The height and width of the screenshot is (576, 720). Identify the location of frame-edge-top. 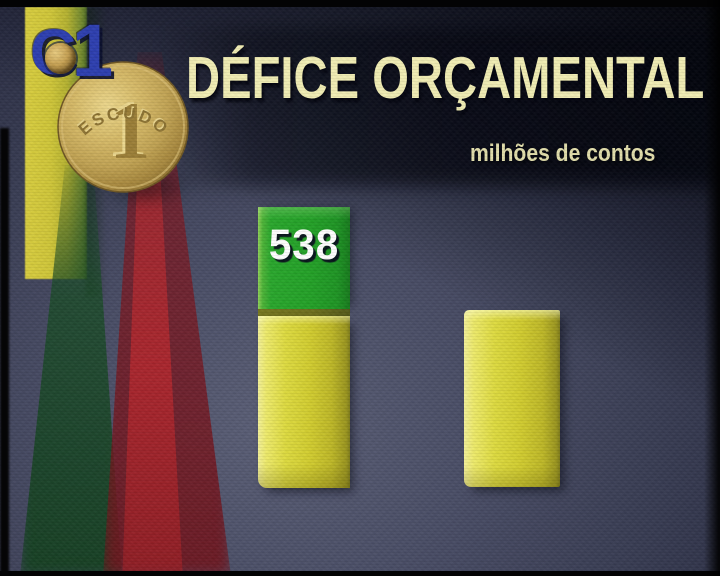
(360, 3).